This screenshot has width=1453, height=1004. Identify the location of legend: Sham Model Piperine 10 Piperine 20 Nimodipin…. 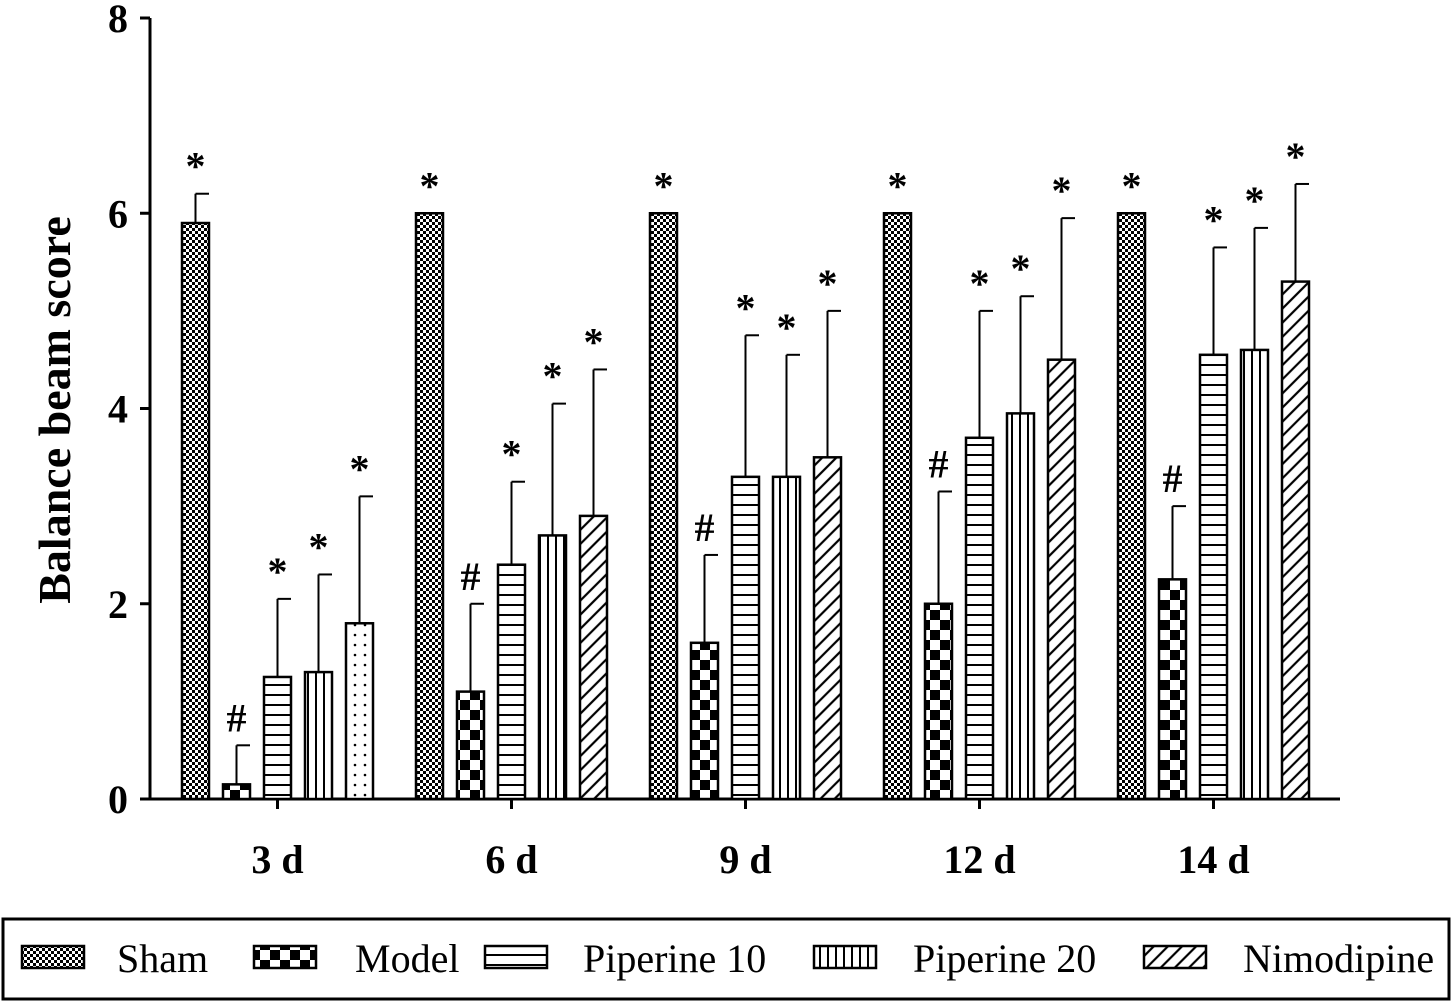
(726, 959).